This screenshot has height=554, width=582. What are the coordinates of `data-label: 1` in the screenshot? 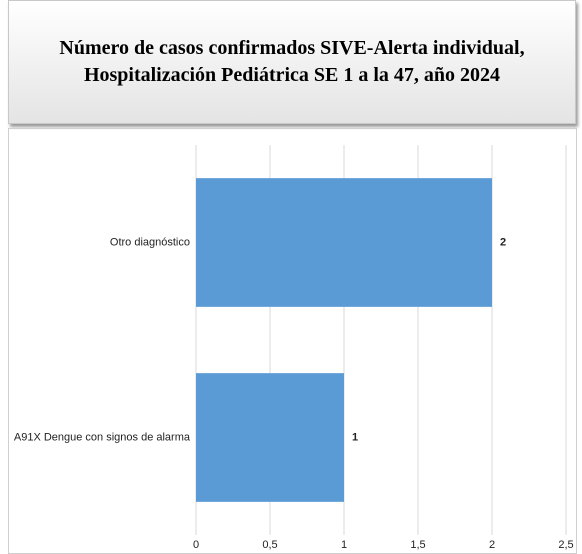 It's located at (355, 437).